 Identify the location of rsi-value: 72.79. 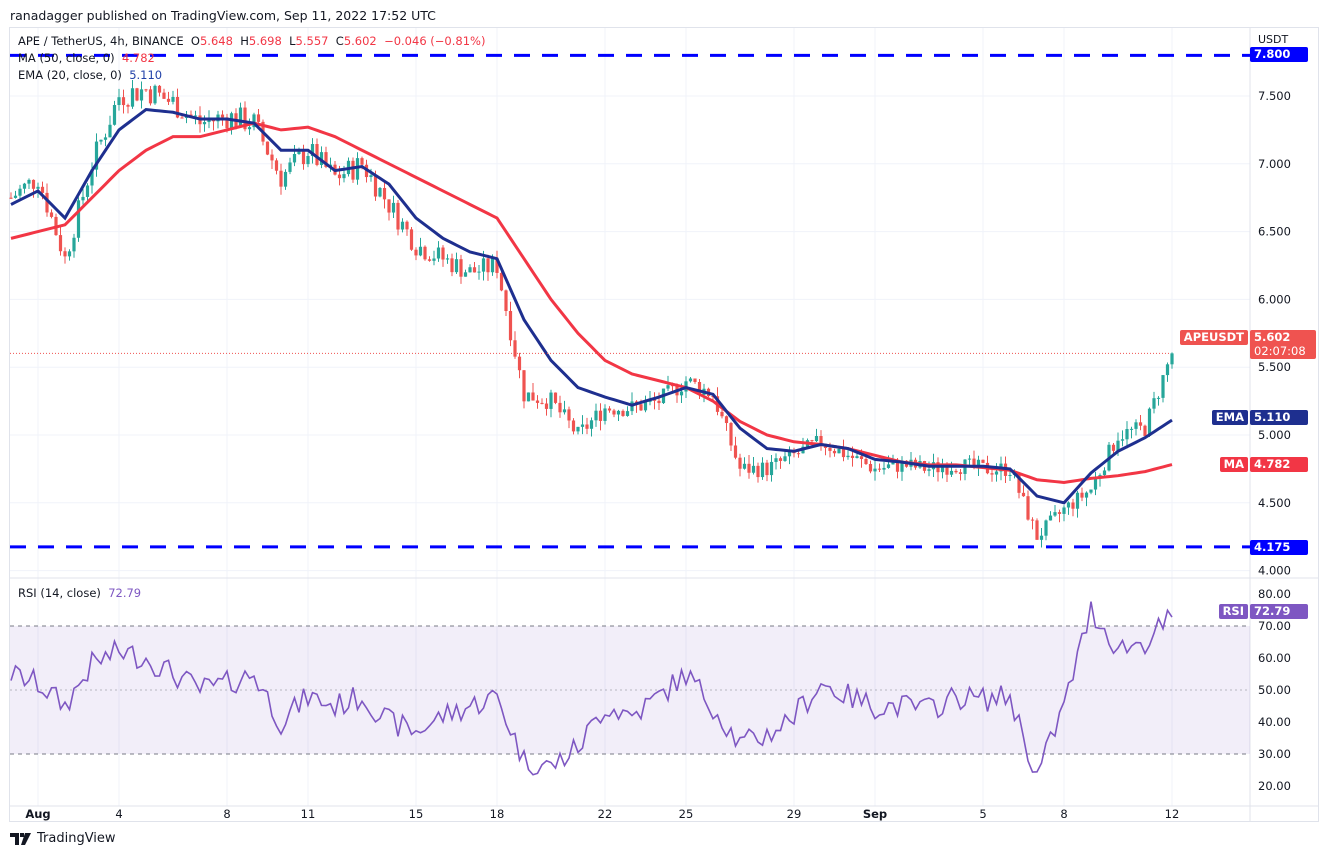
(125, 593).